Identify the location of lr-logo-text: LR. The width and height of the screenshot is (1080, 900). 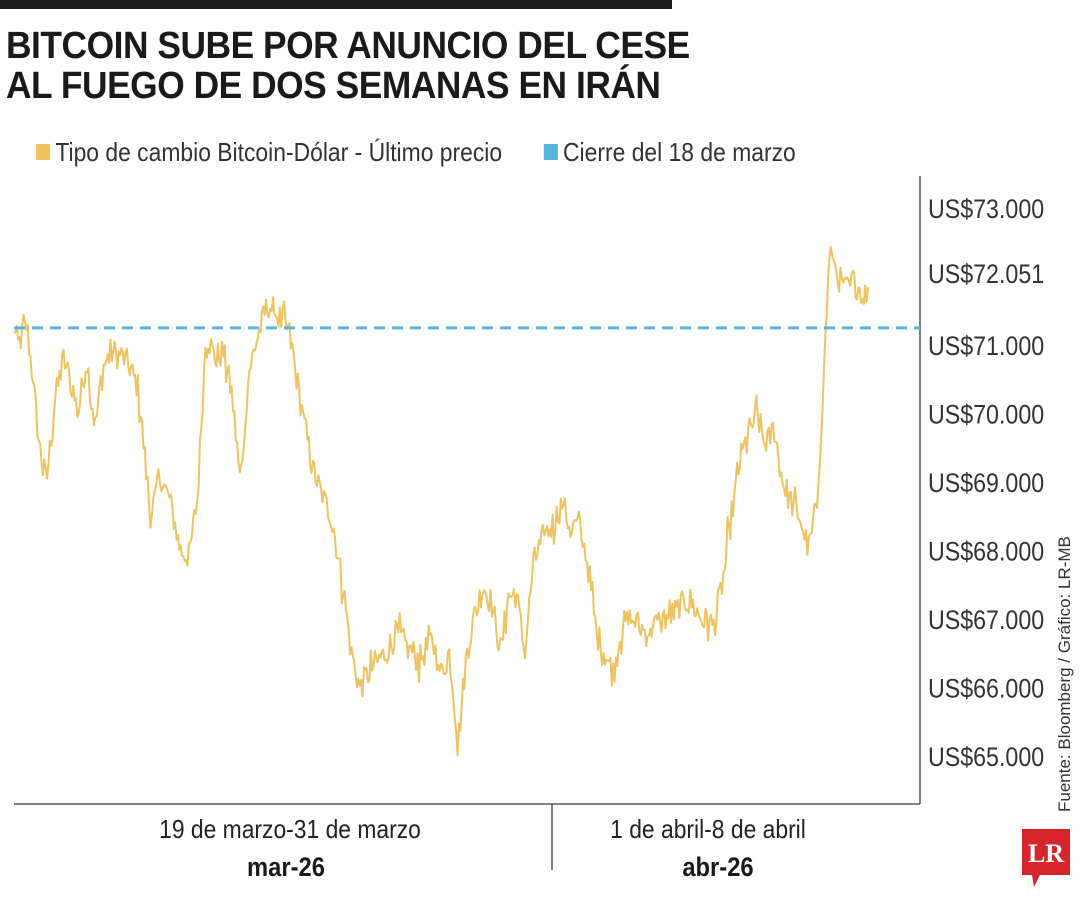
(1046, 853).